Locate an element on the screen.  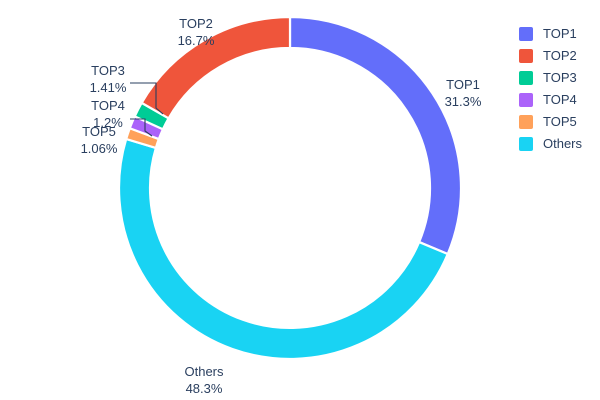
slice-label-others-name: Others is located at coordinates (204, 371).